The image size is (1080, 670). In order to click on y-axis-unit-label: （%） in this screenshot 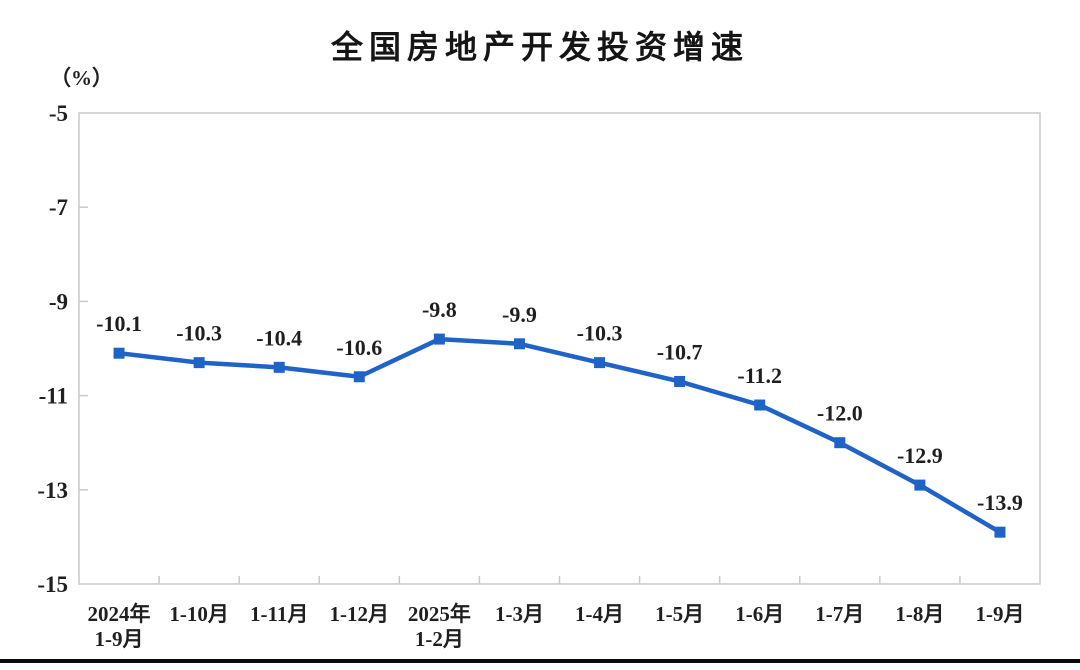, I will do `click(81, 78)`.